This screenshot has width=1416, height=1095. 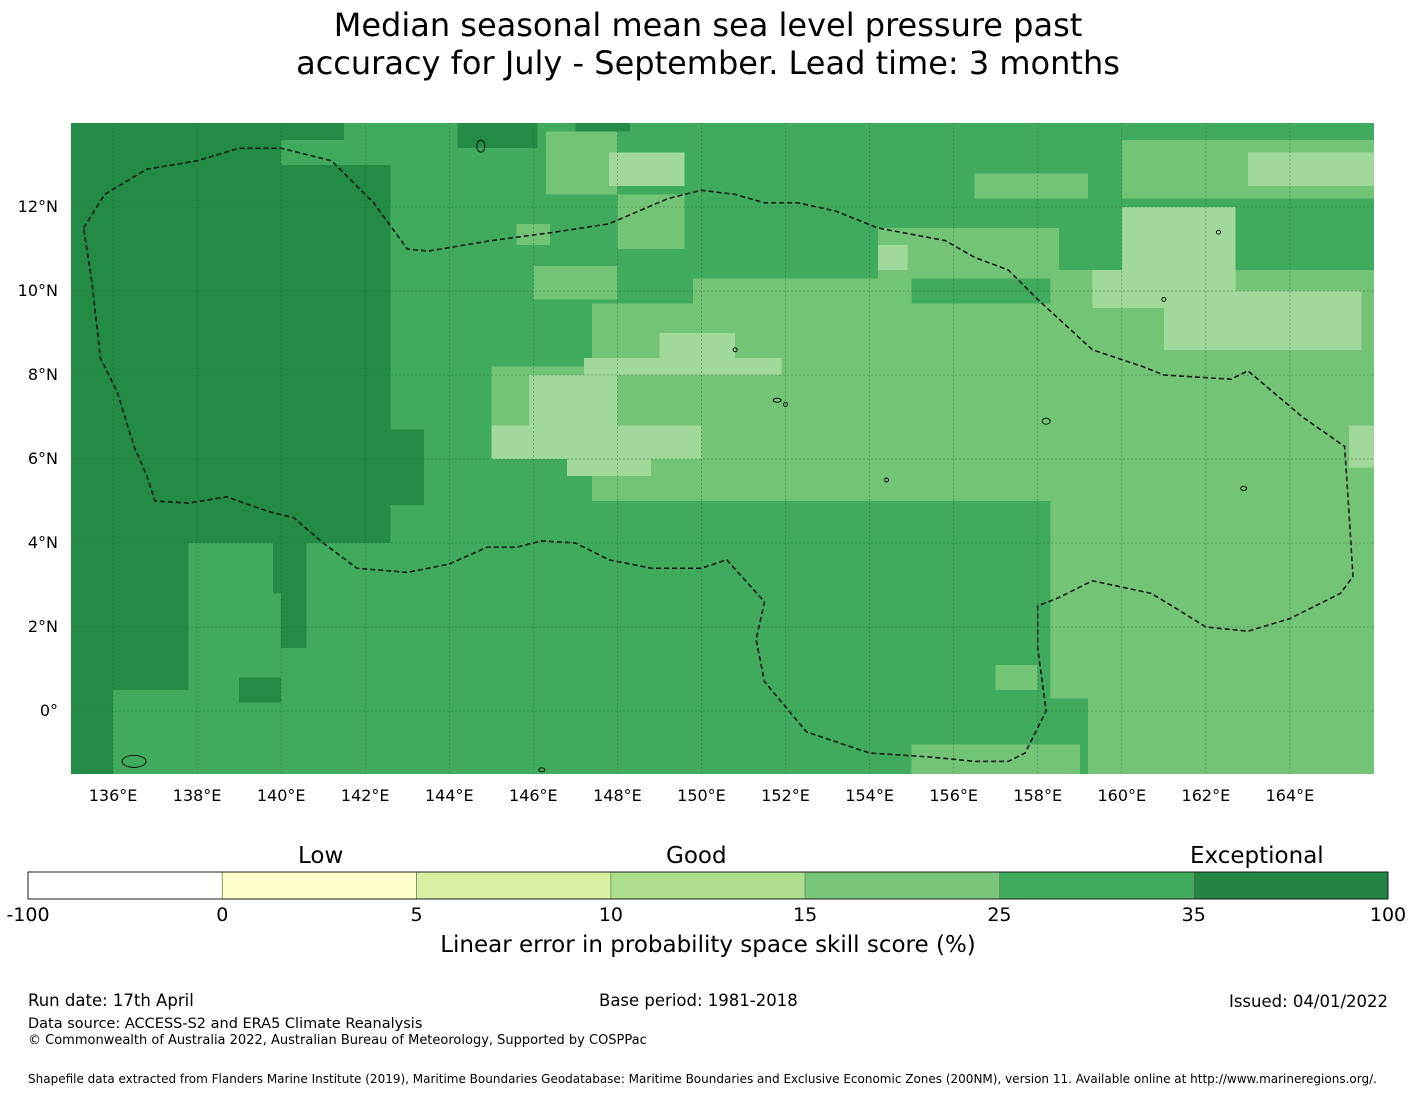 I want to click on lat-tick-label: 0°, so click(x=49, y=710).